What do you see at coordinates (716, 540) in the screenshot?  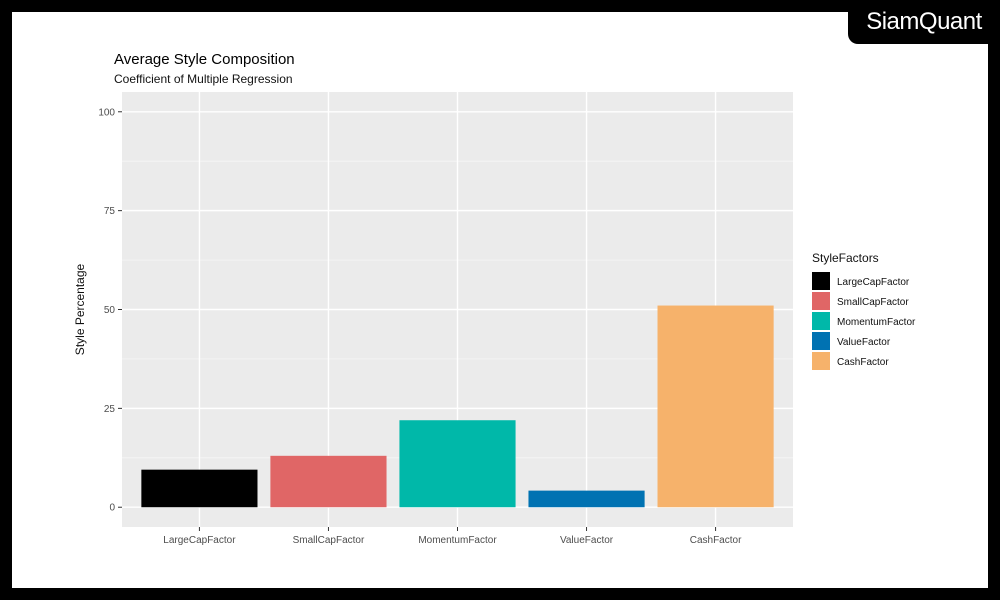 I see `x-tick-label: CashFactor` at bounding box center [716, 540].